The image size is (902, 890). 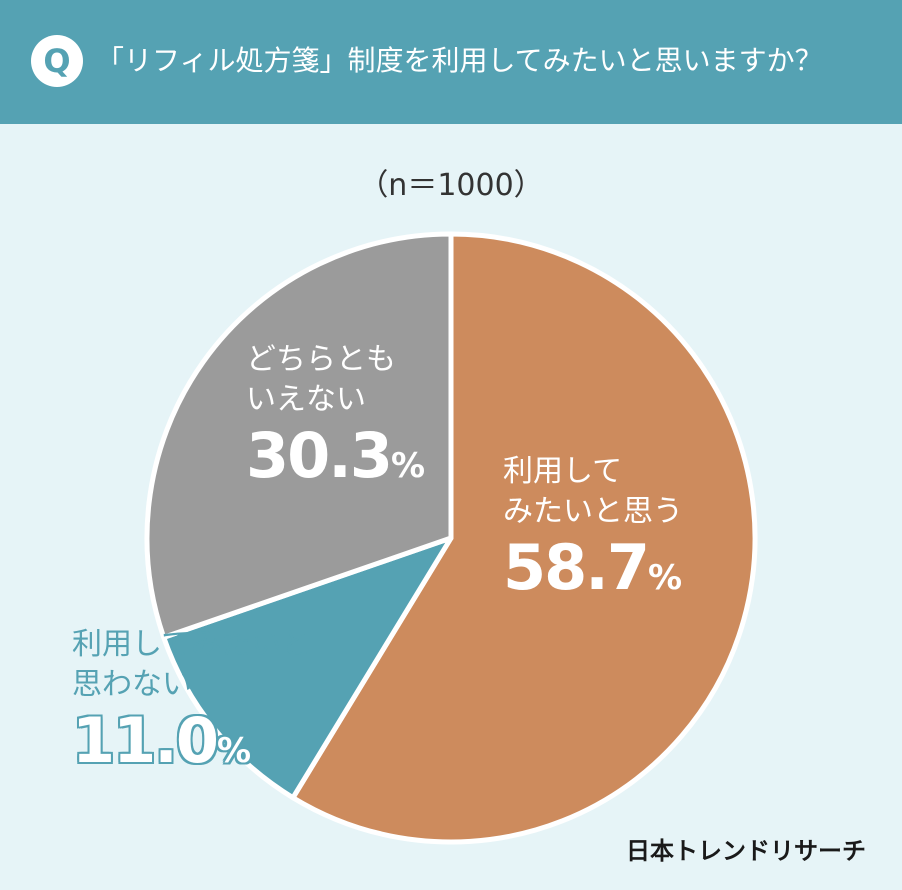 What do you see at coordinates (746, 851) in the screenshot?
I see `brand-logo-text: 日本トレンドリサーチ` at bounding box center [746, 851].